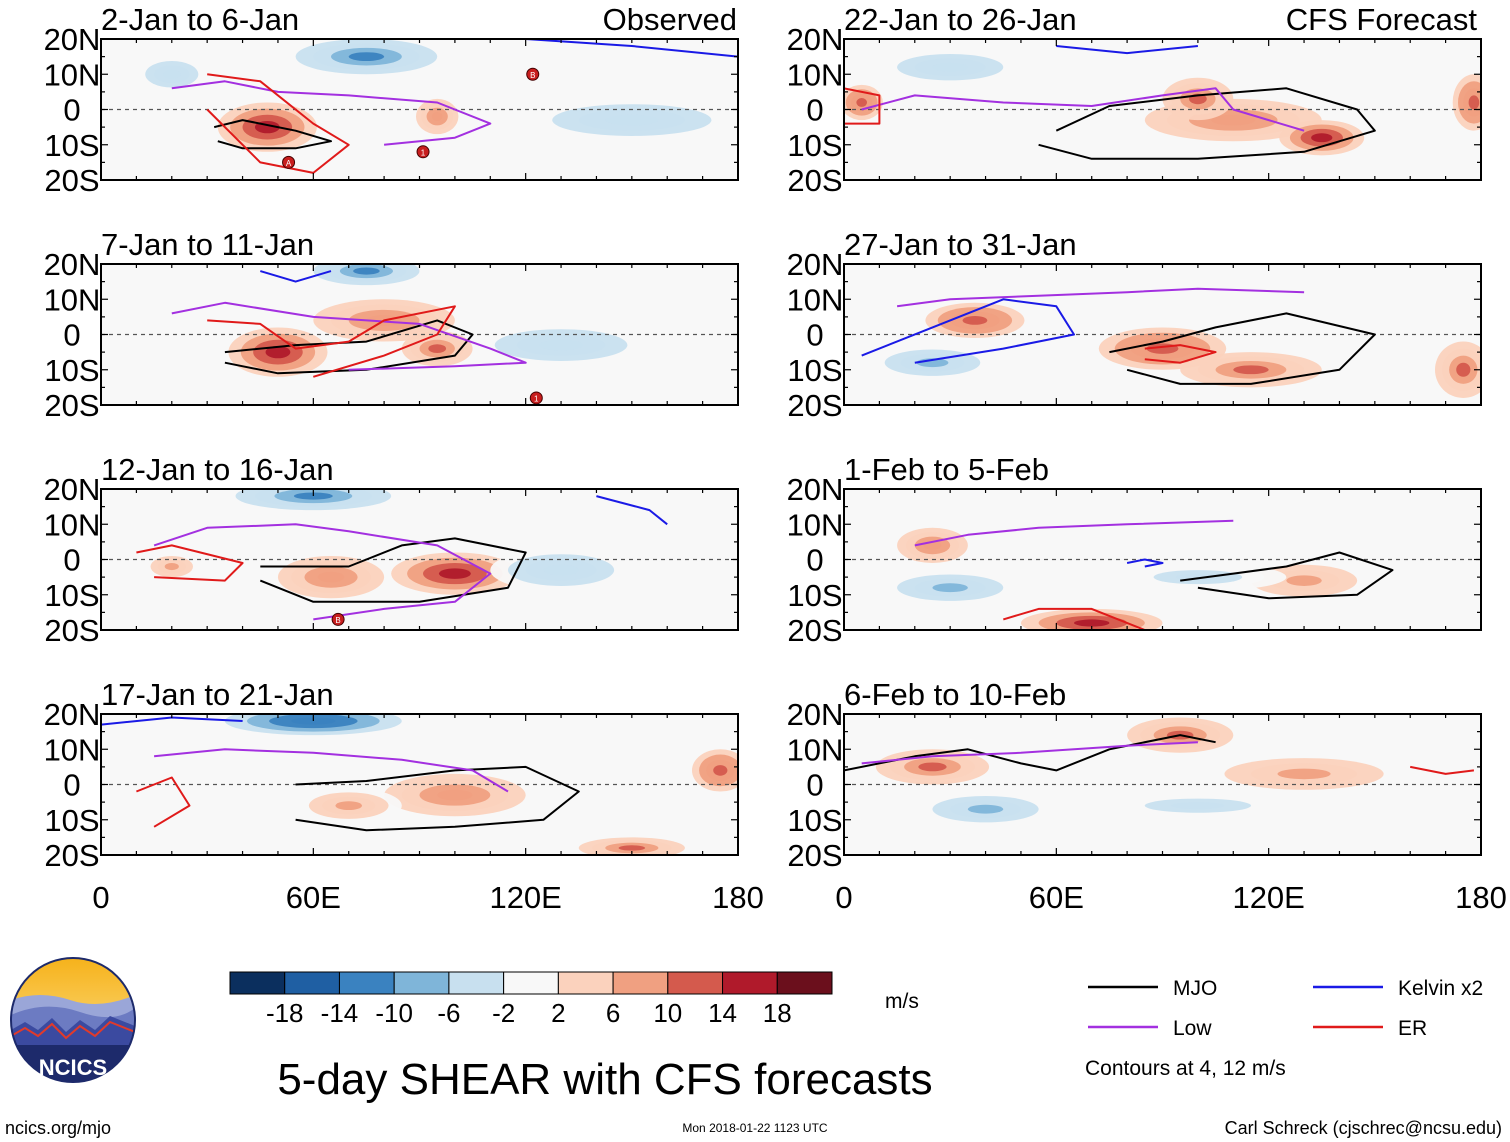  What do you see at coordinates (1440, 988) in the screenshot?
I see `legend-label: Kelvin x2` at bounding box center [1440, 988].